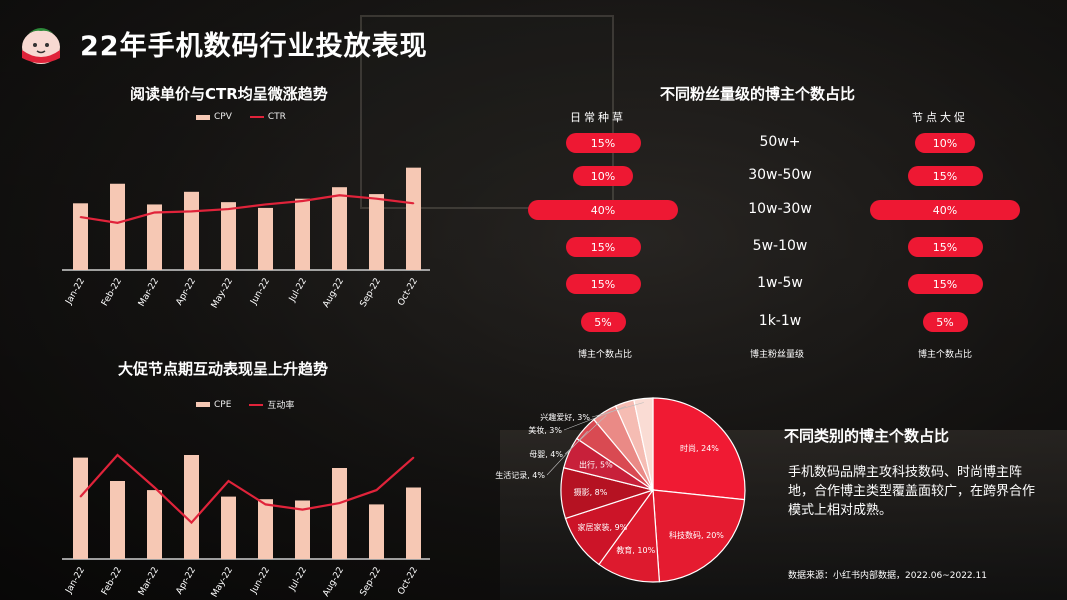 The image size is (1067, 600). Describe the element at coordinates (696, 535) in the screenshot. I see `pie-slice-label: 科技数码, 20%` at that location.